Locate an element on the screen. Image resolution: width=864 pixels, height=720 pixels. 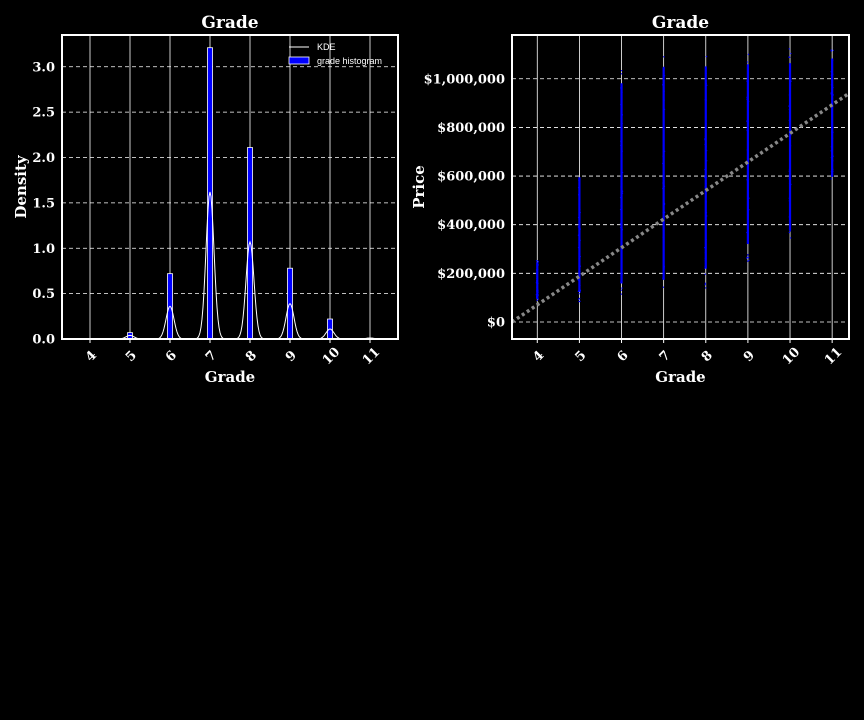
x-tick-label: 10 is located at coordinates (331, 356).